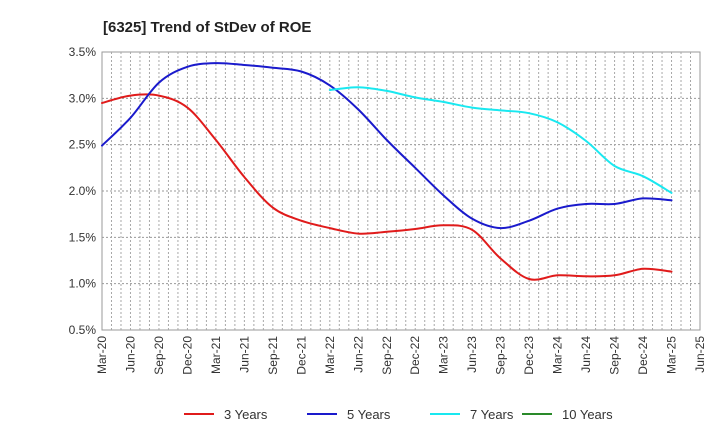 Image resolution: width=720 pixels, height=440 pixels. Describe the element at coordinates (301, 355) in the screenshot. I see `x-tick-label: Dec-21` at that location.